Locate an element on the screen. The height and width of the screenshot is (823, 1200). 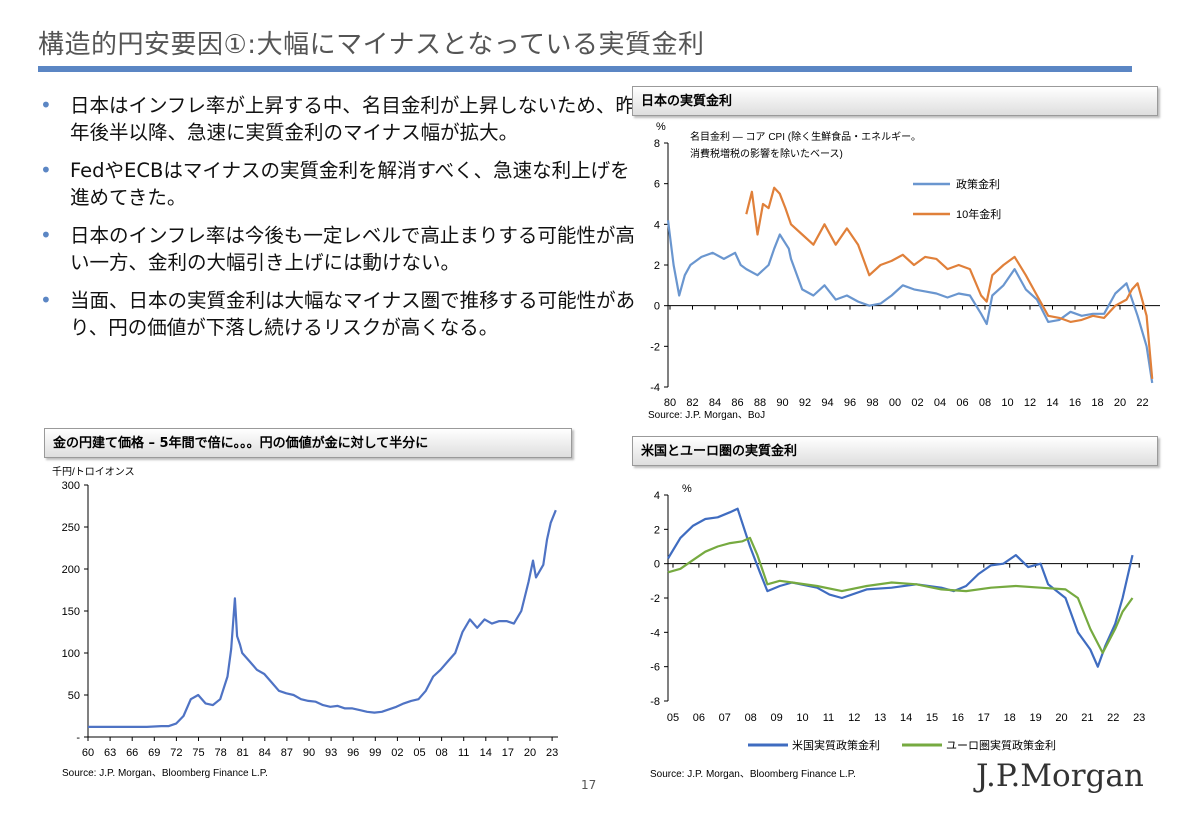
x-tick-label: 69 is located at coordinates (154, 753).